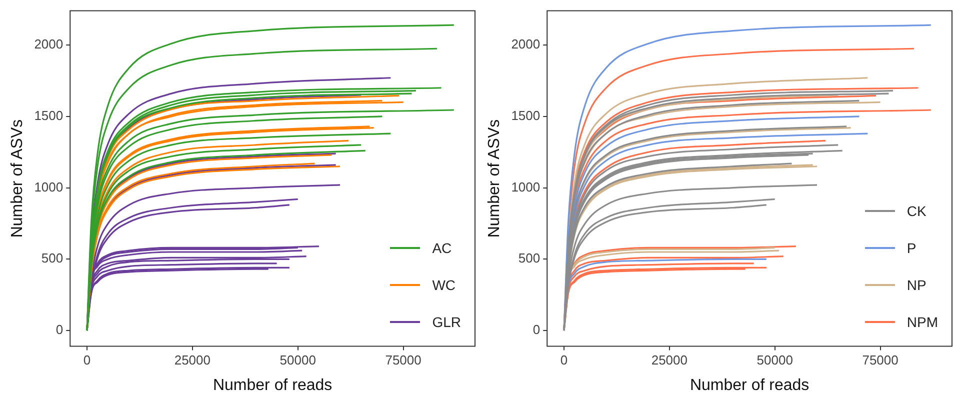 This screenshot has height=401, width=954. Describe the element at coordinates (916, 210) in the screenshot. I see `legend-label: CK` at that location.